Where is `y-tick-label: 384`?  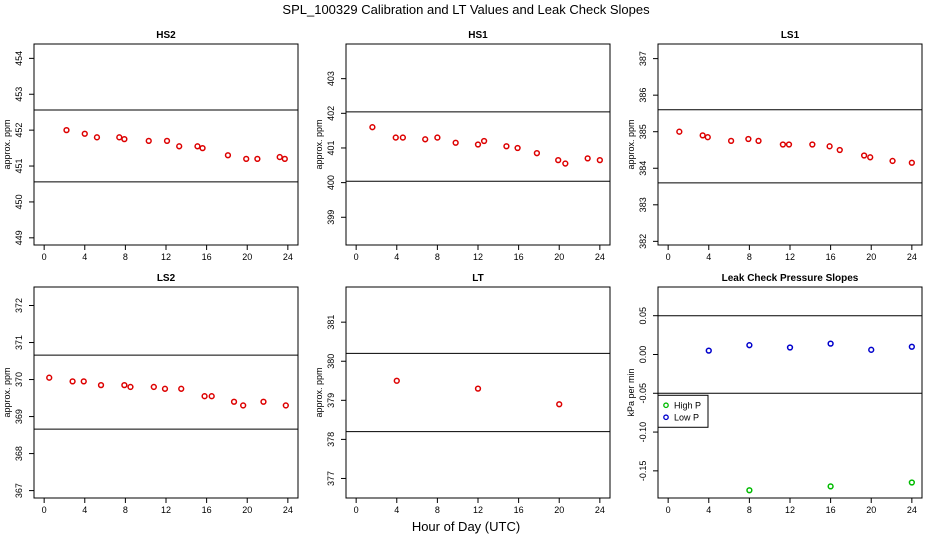 y-tick-label: 384 is located at coordinates (643, 168).